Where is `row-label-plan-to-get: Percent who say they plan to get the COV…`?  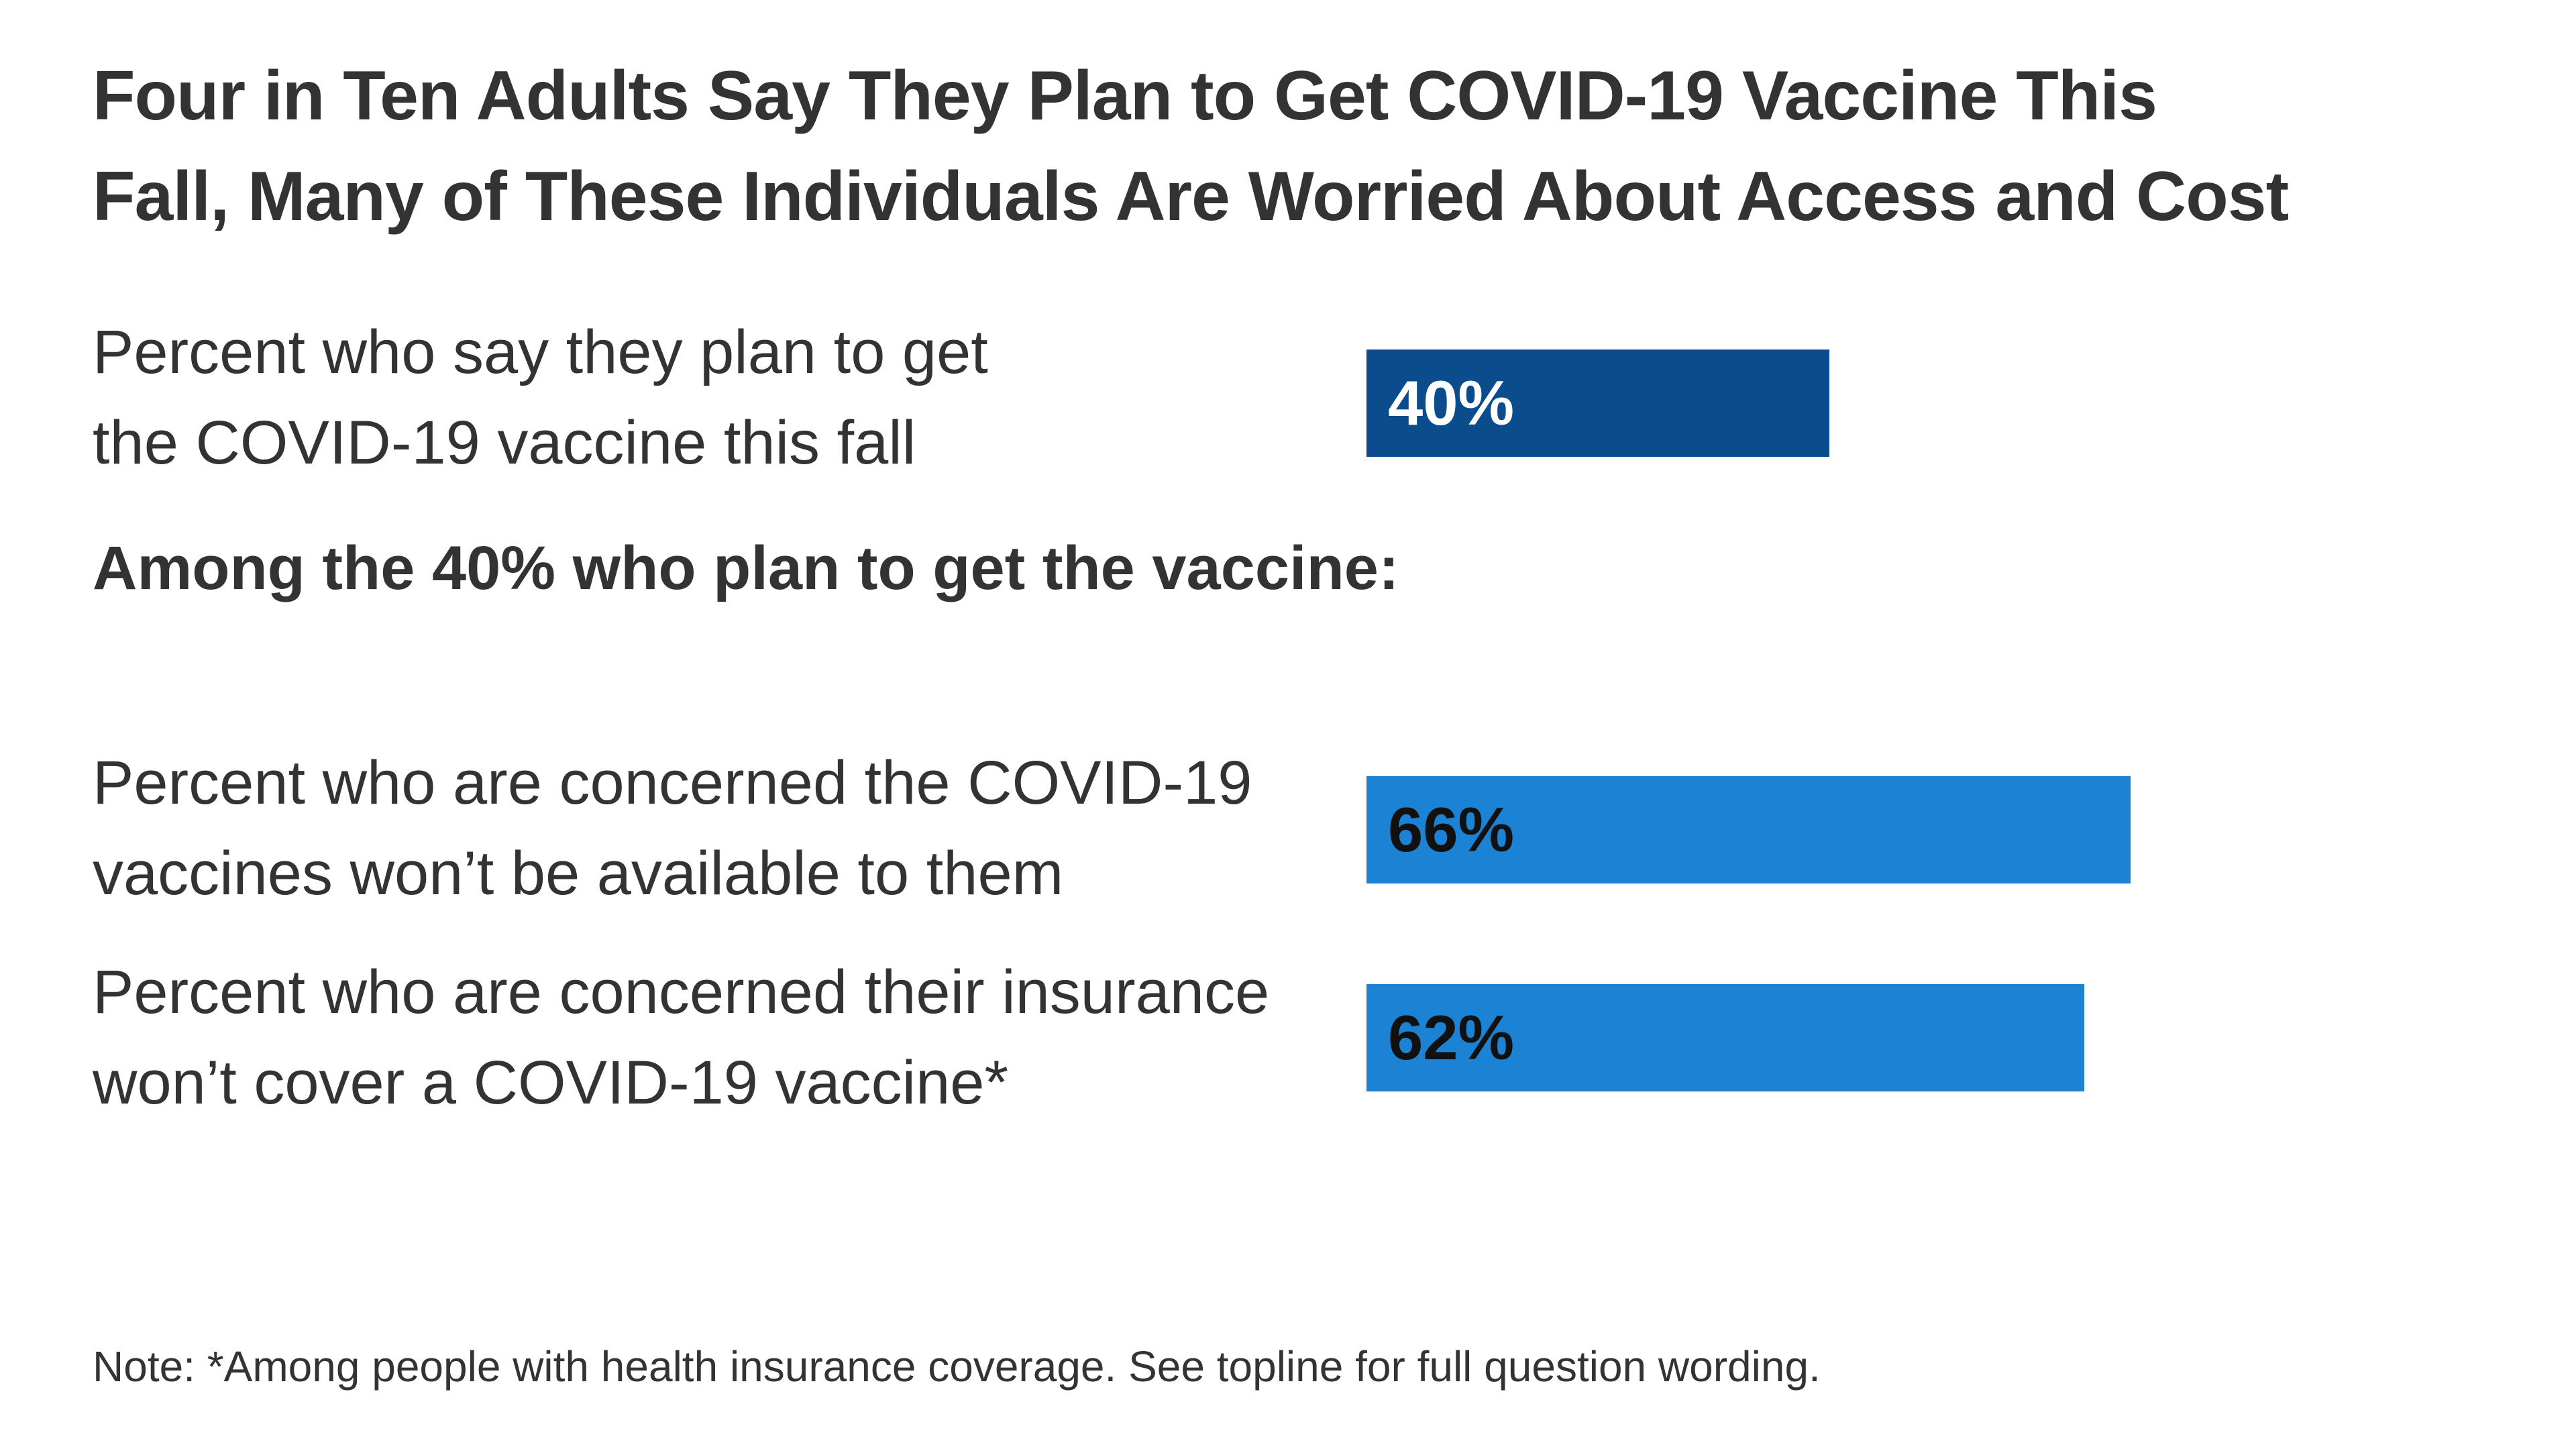 row-label-plan-to-get: Percent who say they plan to get the COV… is located at coordinates (540, 397).